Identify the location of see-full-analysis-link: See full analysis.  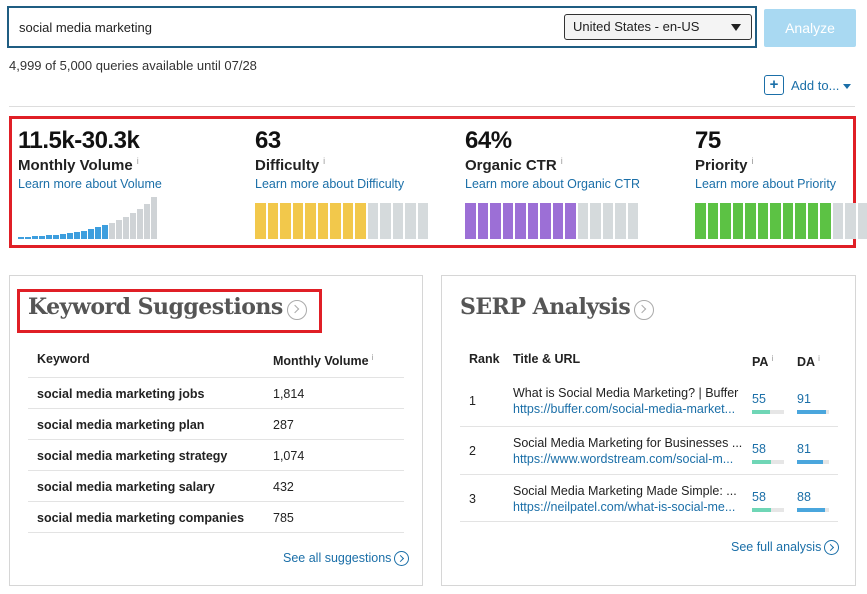
(785, 548).